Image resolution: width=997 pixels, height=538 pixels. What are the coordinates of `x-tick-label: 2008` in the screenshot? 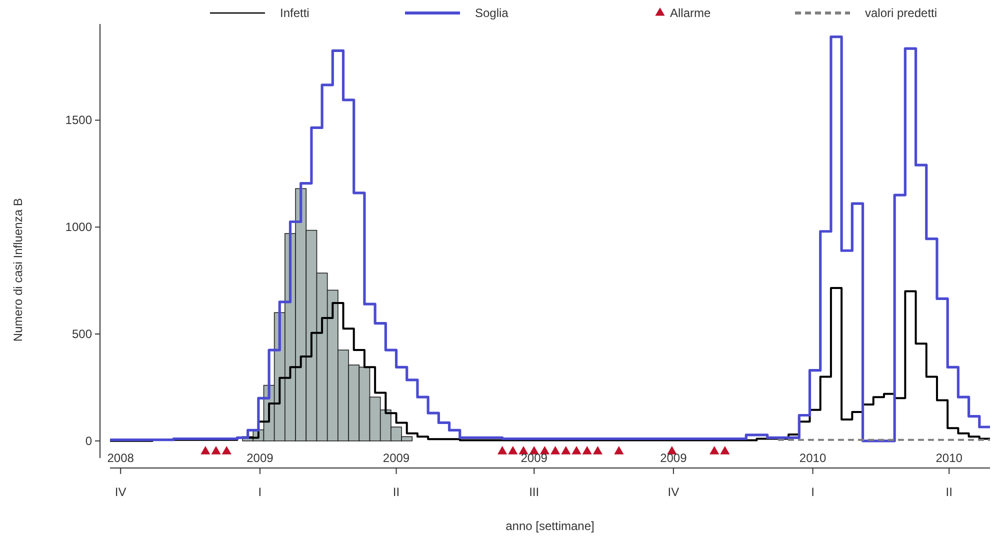 It's located at (120, 458).